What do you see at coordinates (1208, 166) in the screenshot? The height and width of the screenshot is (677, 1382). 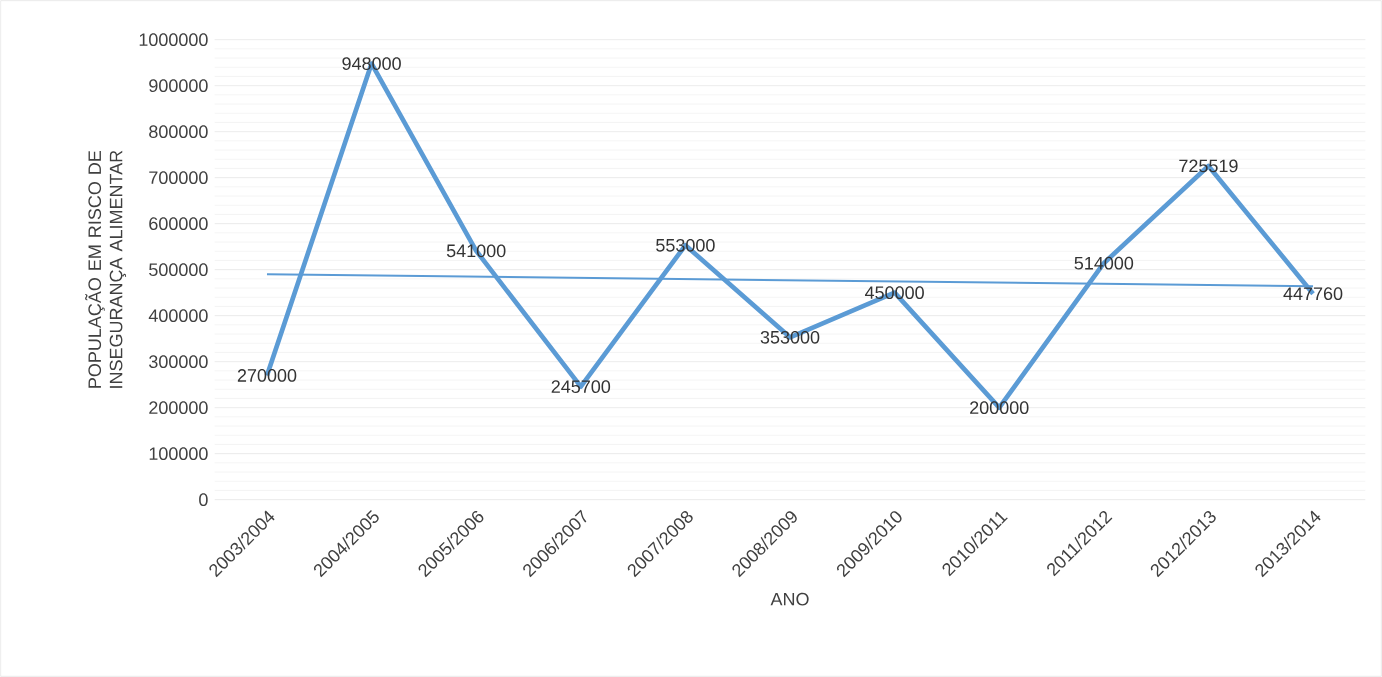 I see `data-label: 725519` at bounding box center [1208, 166].